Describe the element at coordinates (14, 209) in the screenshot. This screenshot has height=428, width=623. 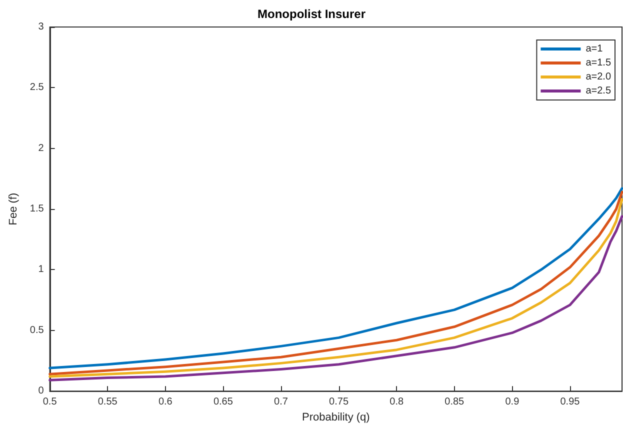
I see `y-axis-title: Fee (f)` at that location.